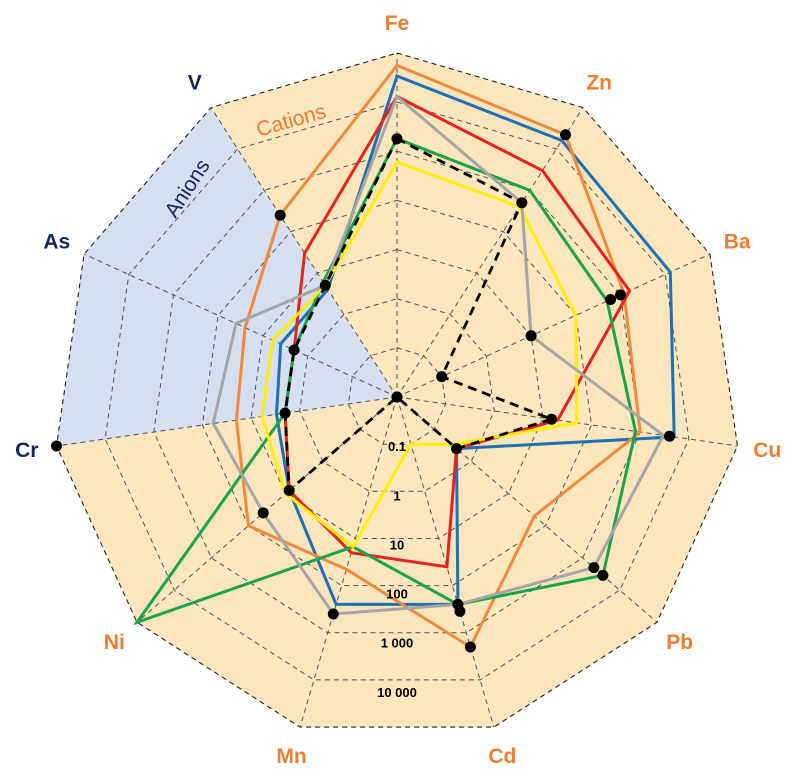  Describe the element at coordinates (679, 642) in the screenshot. I see `axis-label-pb: Pb` at that location.